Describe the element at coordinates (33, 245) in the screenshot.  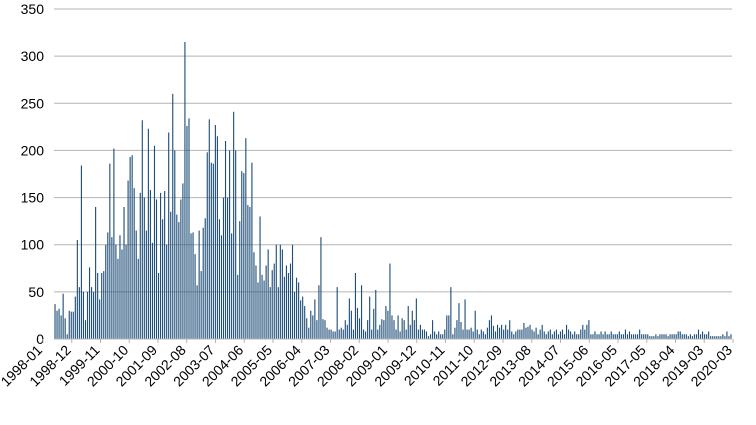
I see `y-tick-label: 100` at that location.